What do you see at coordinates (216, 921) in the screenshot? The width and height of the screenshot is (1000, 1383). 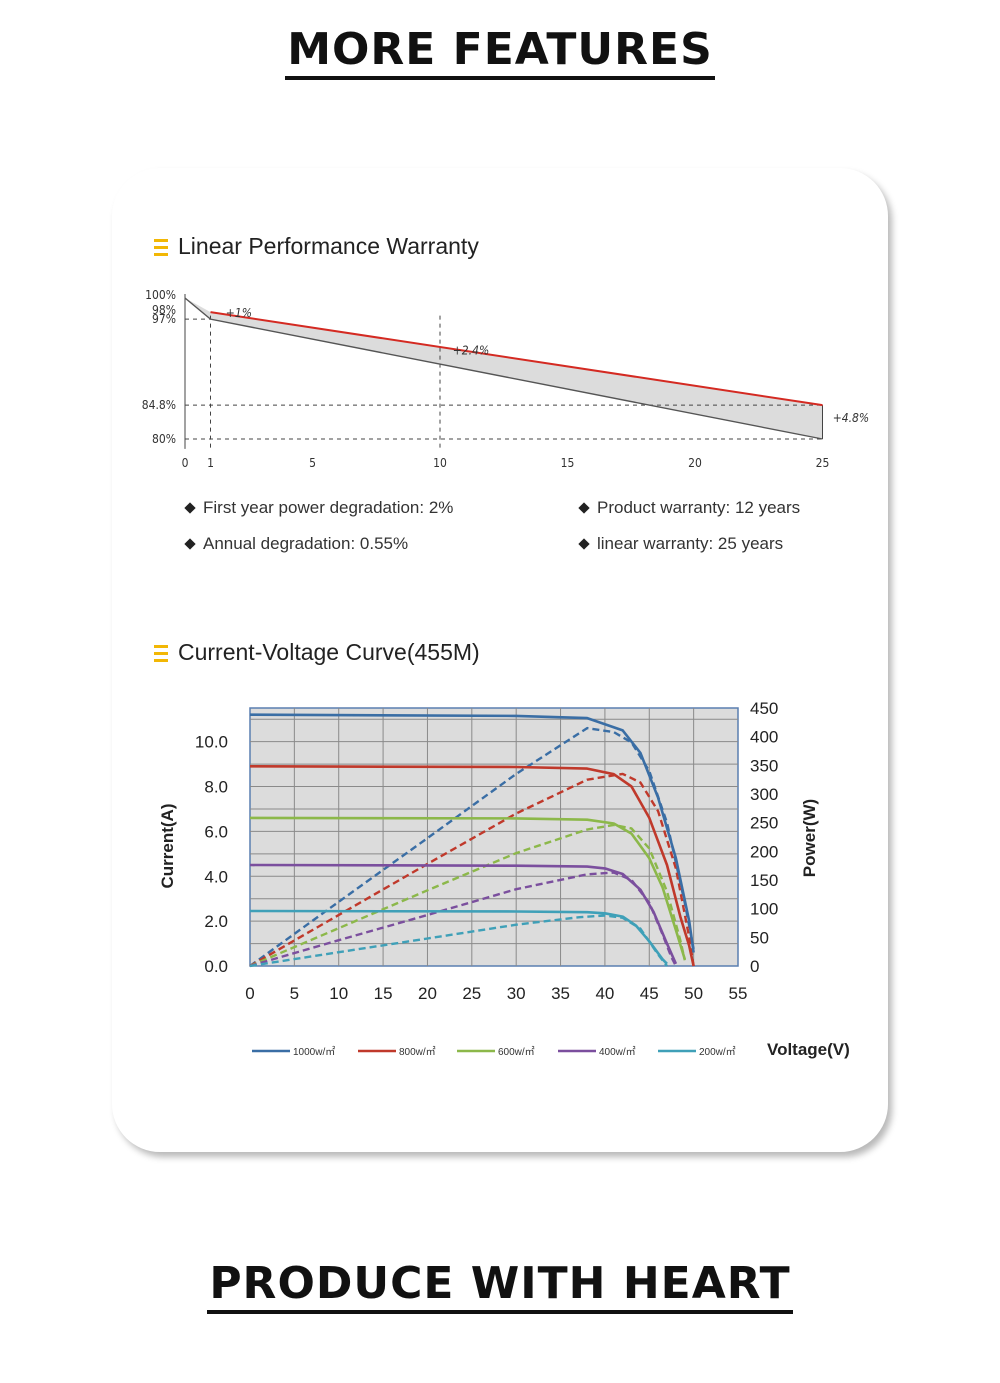 I see `y-tick-label: 2.0` at bounding box center [216, 921].